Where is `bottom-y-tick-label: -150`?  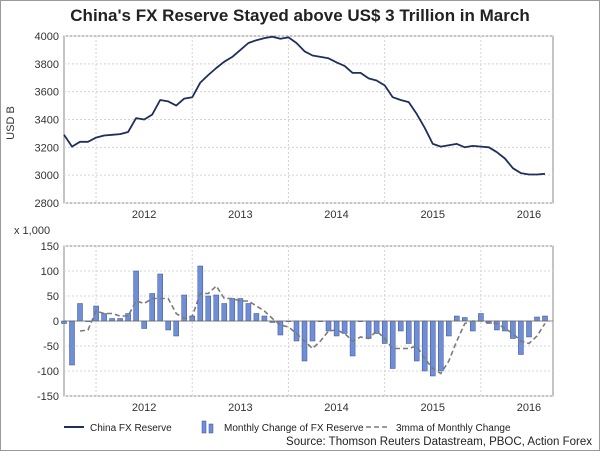 bottom-y-tick-label: -150 is located at coordinates (48, 397).